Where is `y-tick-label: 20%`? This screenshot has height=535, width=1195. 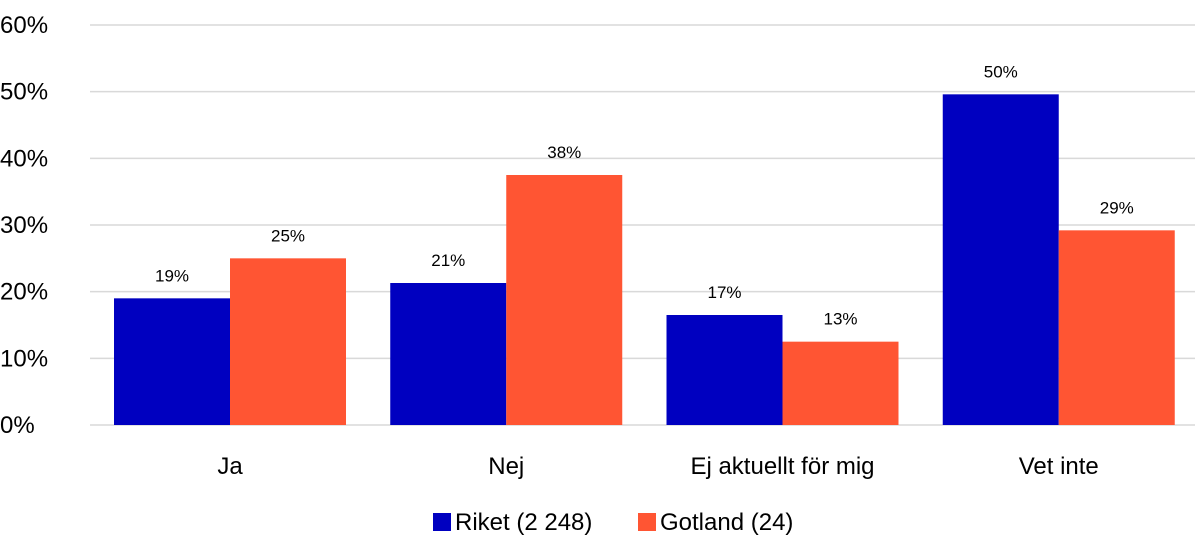
y-tick-label: 20% is located at coordinates (24, 292).